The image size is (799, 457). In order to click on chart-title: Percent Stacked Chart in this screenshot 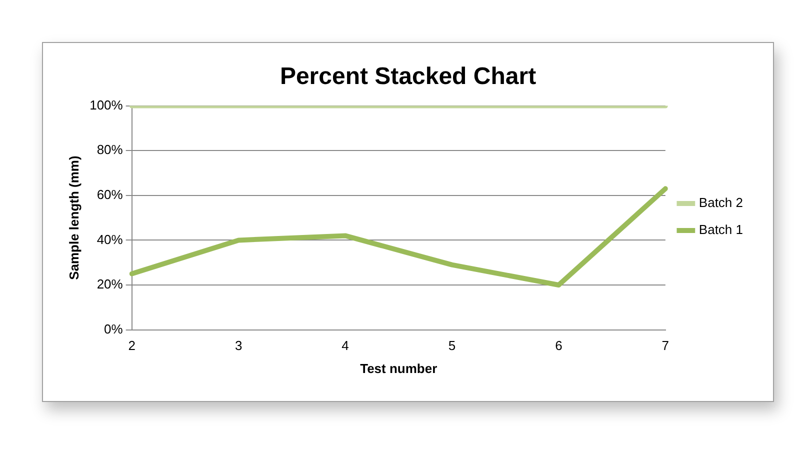, I will do `click(408, 76)`.